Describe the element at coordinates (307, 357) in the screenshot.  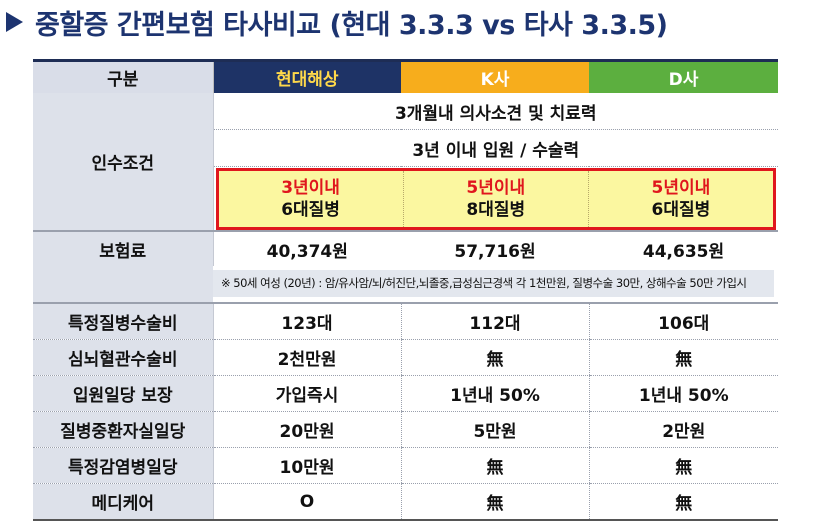
I see `row-value-hyundai: 2천만원` at that location.